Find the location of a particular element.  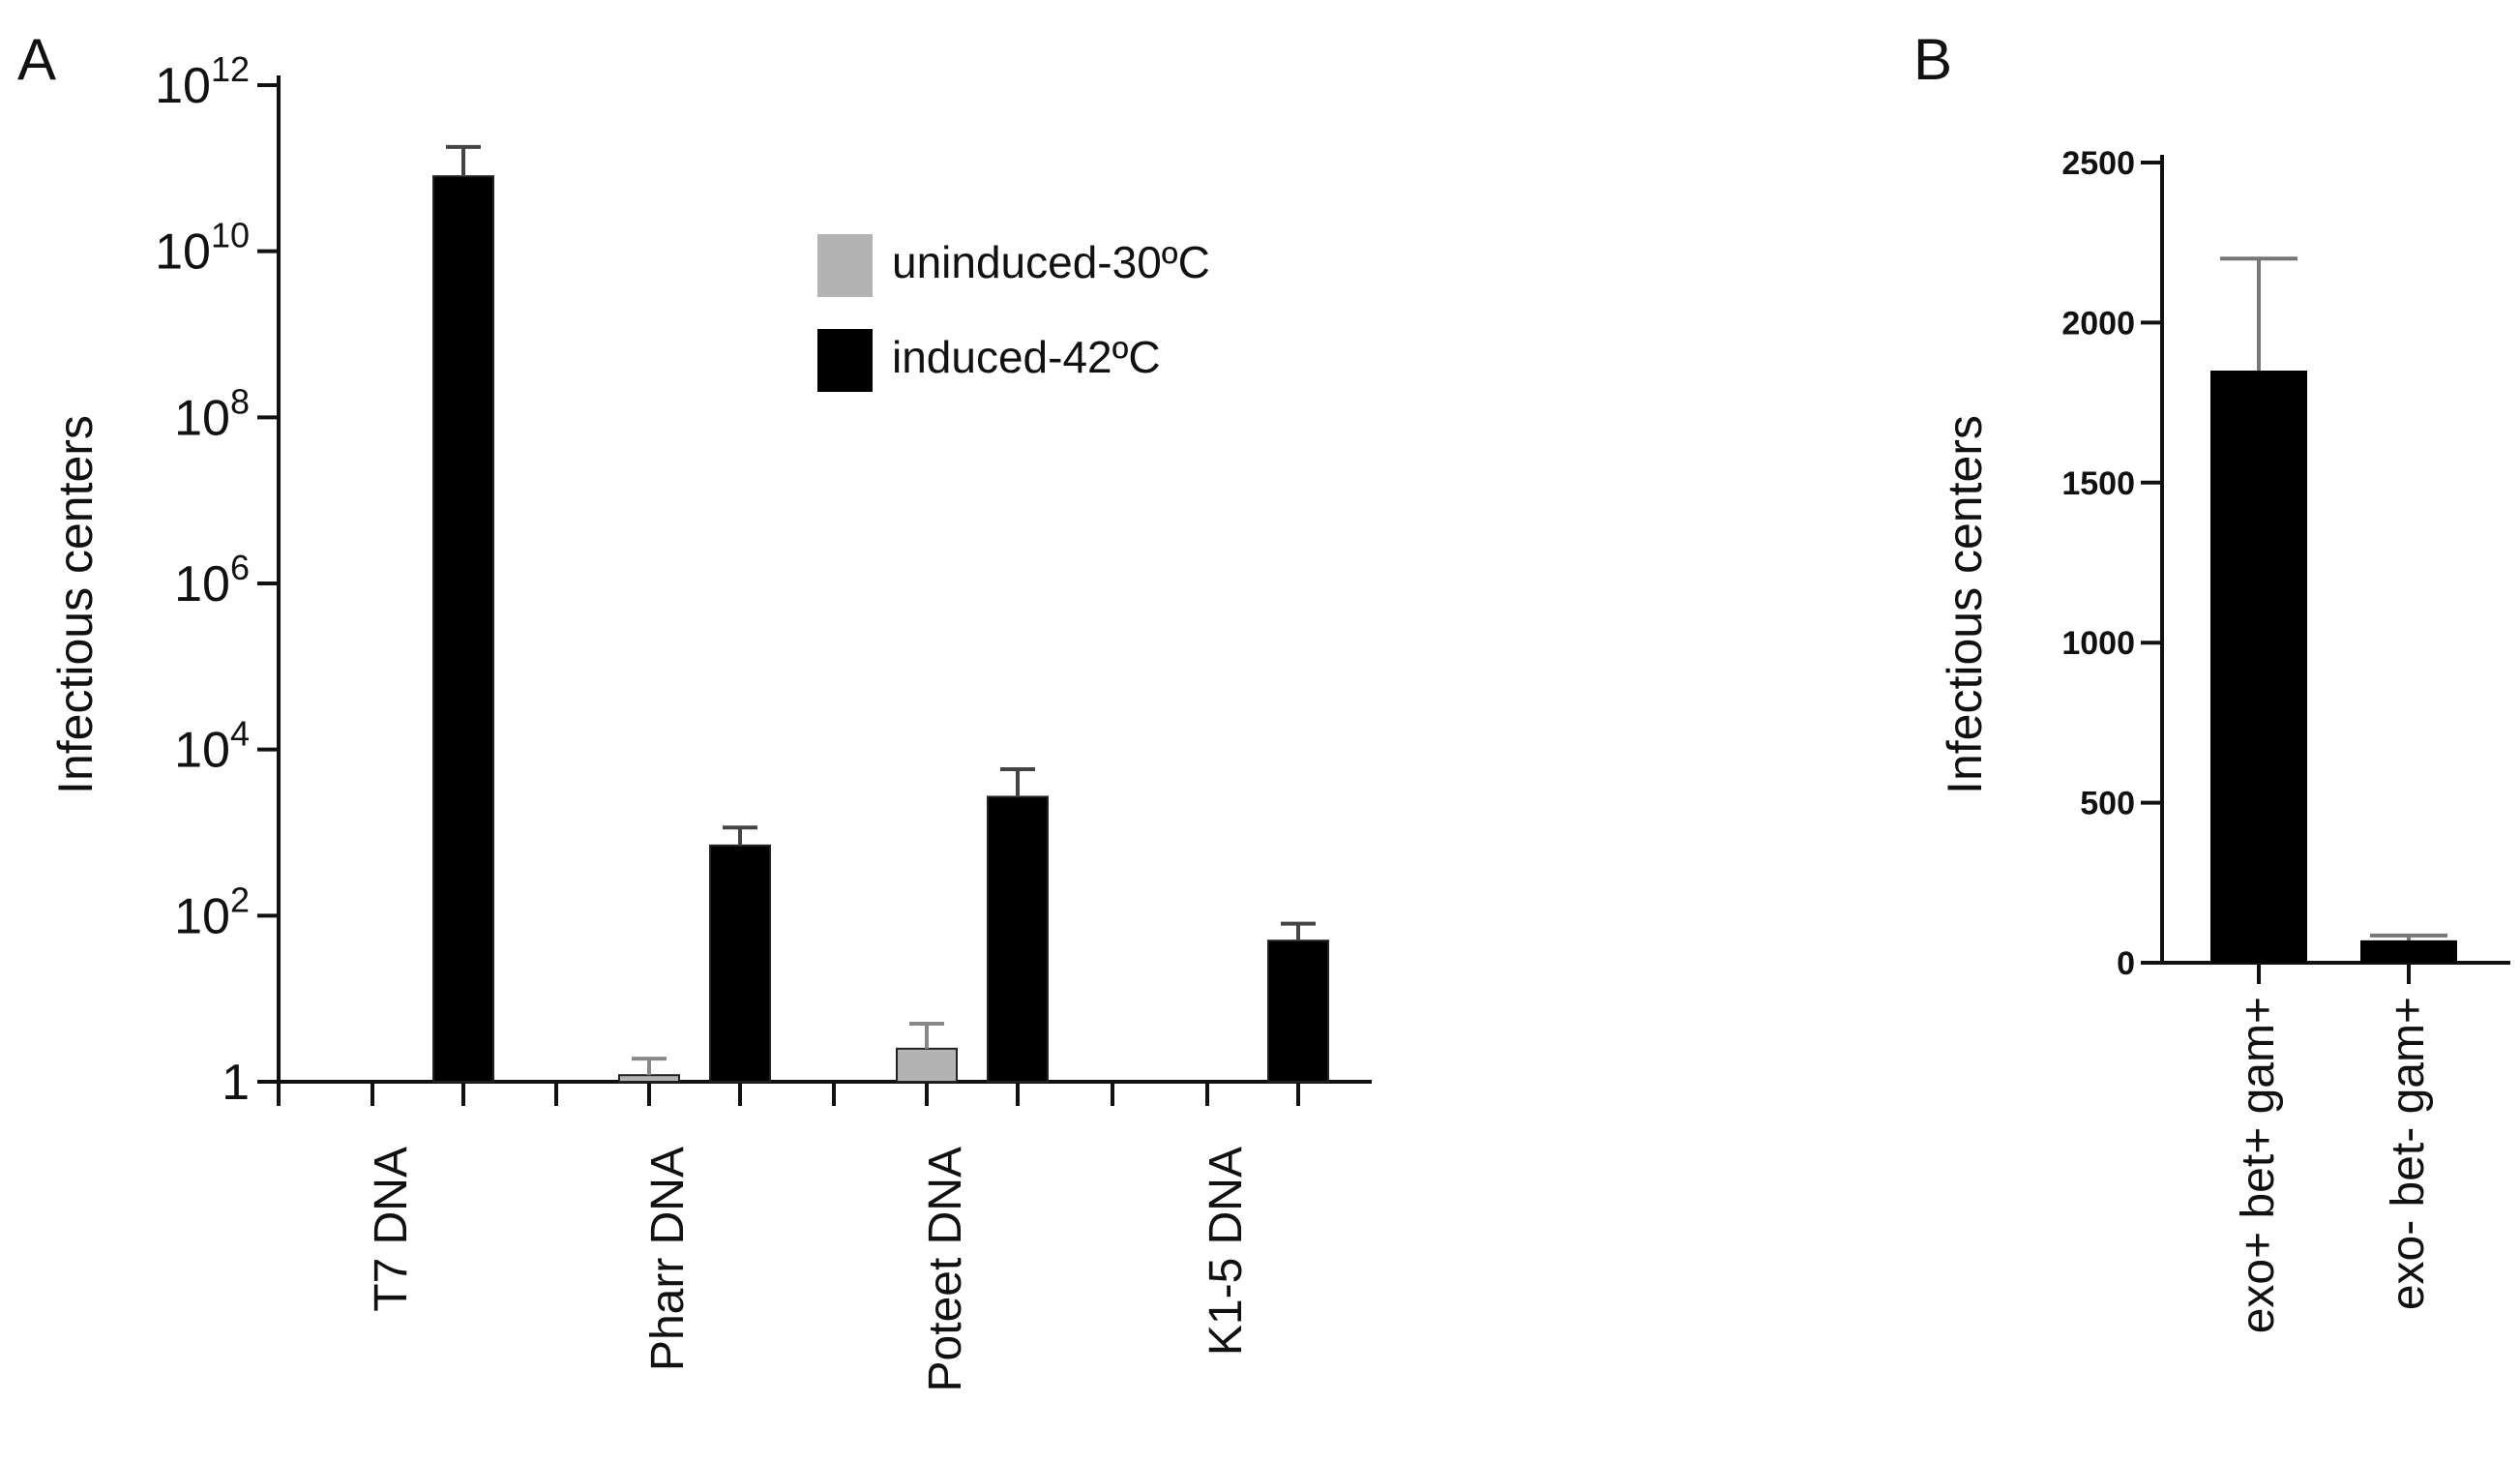

tick-exponent: 8 is located at coordinates (240, 401).